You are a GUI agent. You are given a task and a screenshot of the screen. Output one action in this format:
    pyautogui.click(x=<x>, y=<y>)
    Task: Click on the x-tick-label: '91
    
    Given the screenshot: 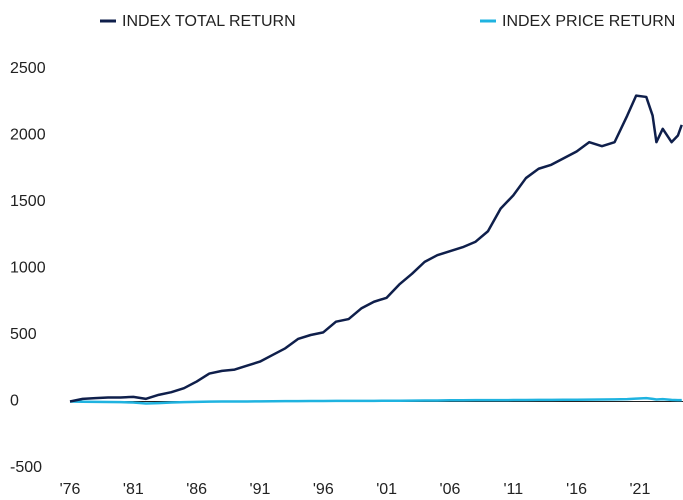 What is the action you would take?
    pyautogui.click(x=260, y=489)
    